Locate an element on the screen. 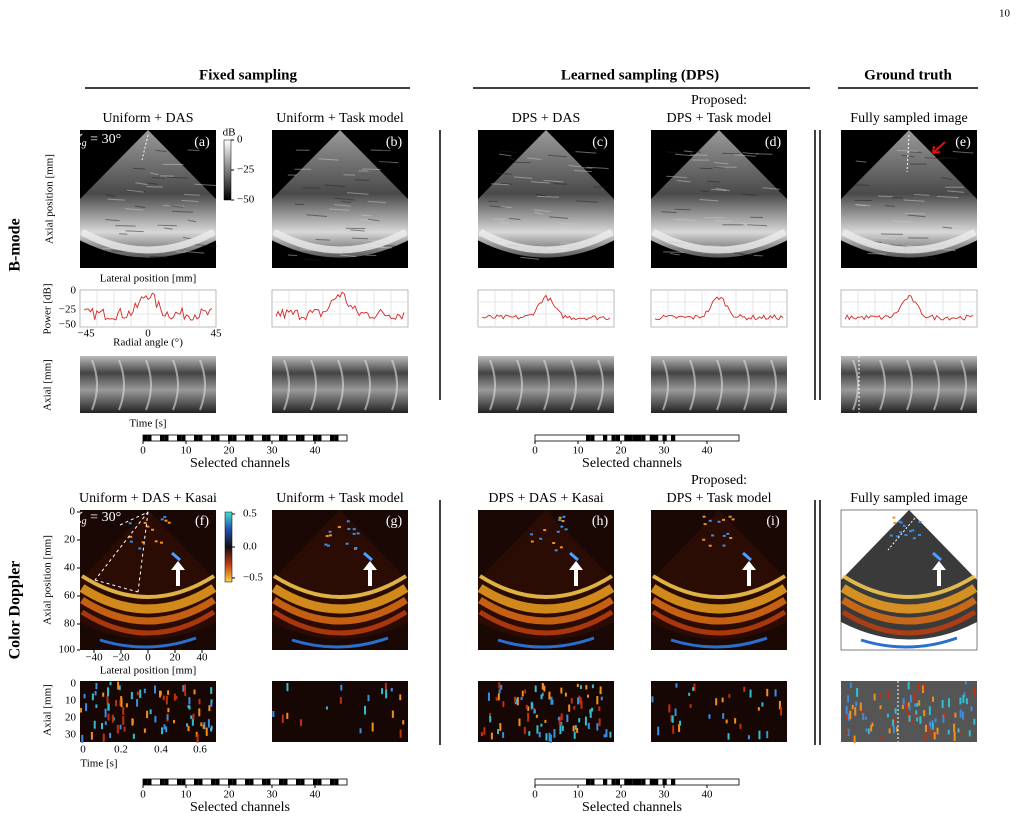 The width and height of the screenshot is (1023, 825). group-header: Fixed sampling is located at coordinates (248, 75).